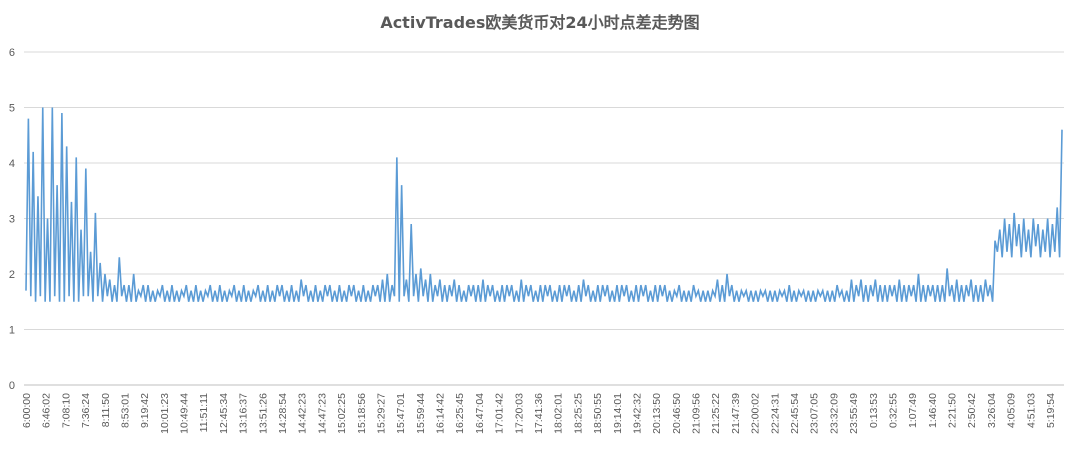 The width and height of the screenshot is (1080, 449). I want to click on y-tick-label: 6, so click(12, 53).